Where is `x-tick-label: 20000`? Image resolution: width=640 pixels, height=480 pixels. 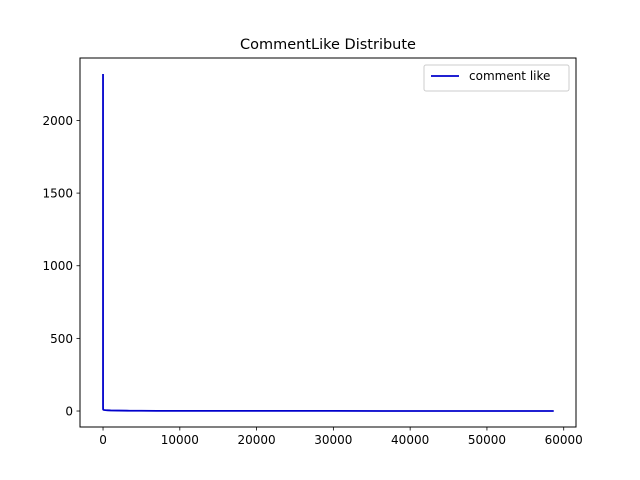
x-tick-label: 20000 is located at coordinates (257, 440).